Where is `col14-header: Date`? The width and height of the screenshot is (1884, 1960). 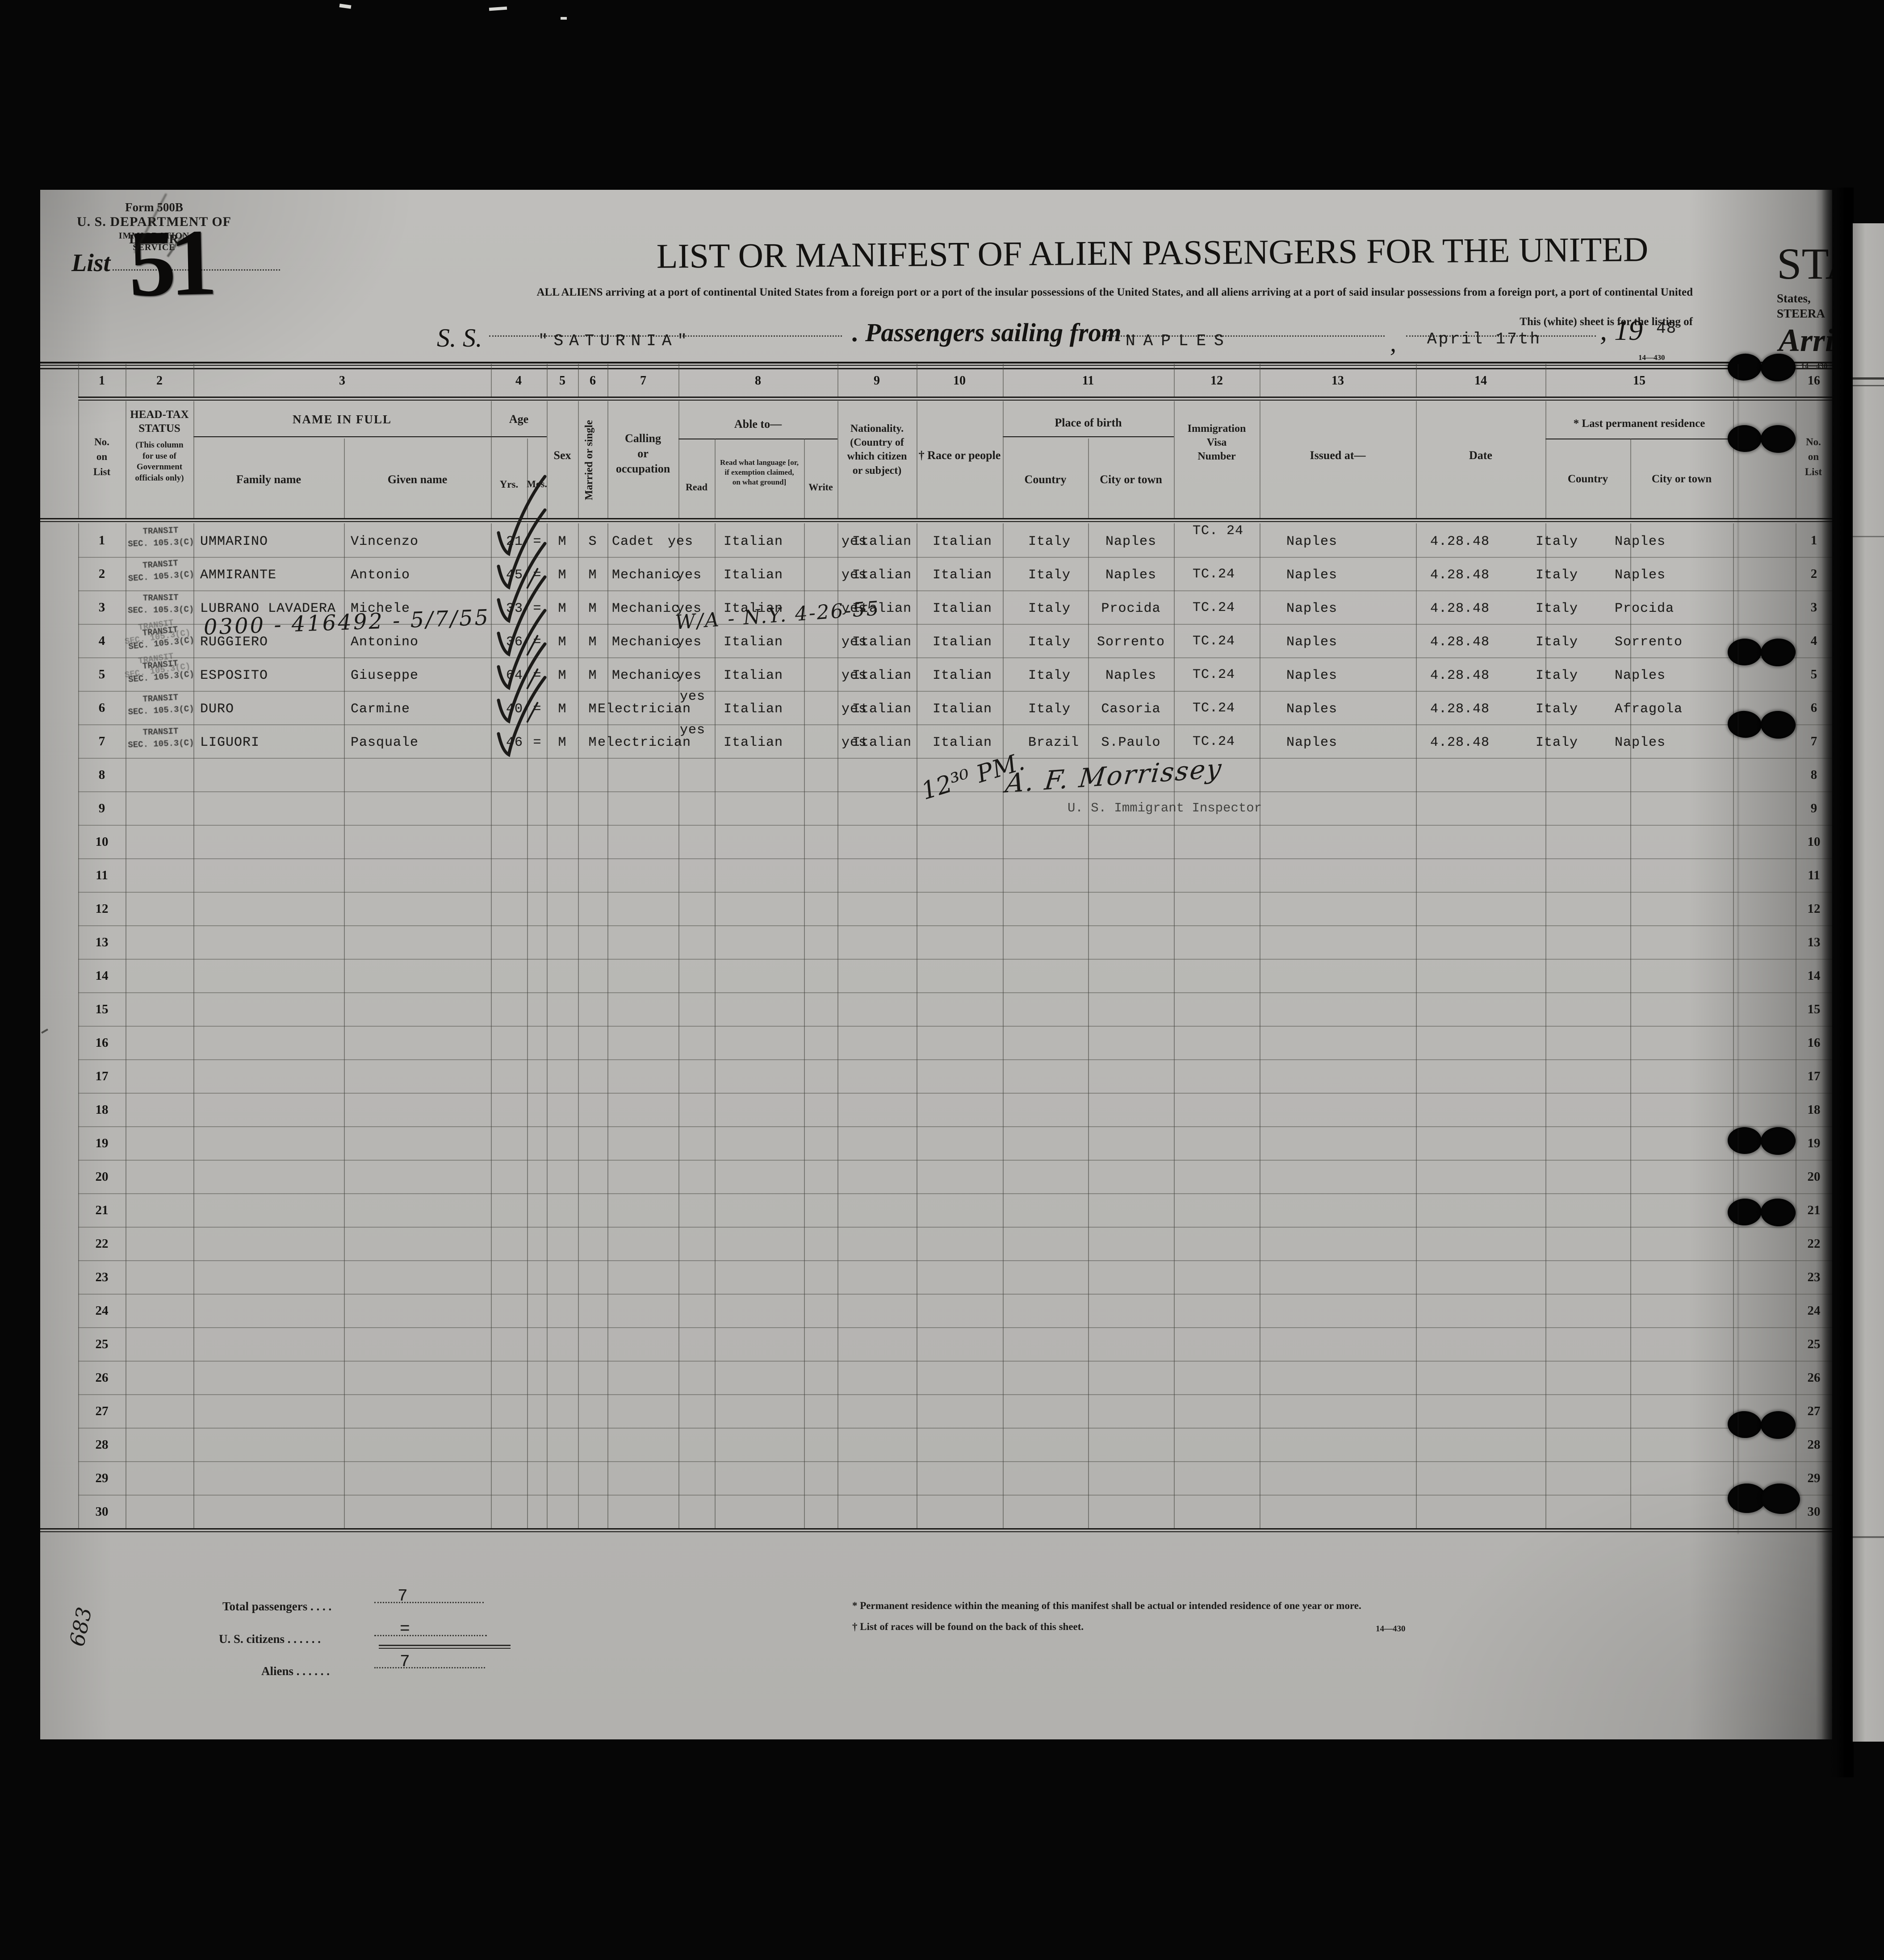 col14-header: Date is located at coordinates (1480, 455).